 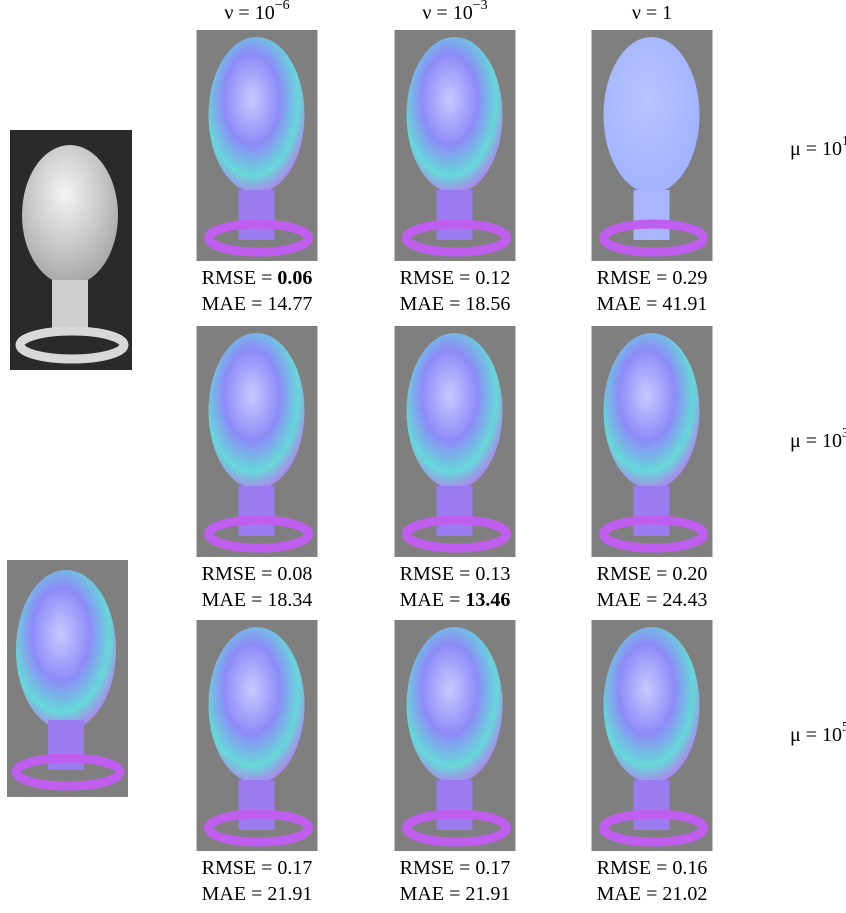 I want to click on row-label: μ = 103, so click(x=818, y=438).